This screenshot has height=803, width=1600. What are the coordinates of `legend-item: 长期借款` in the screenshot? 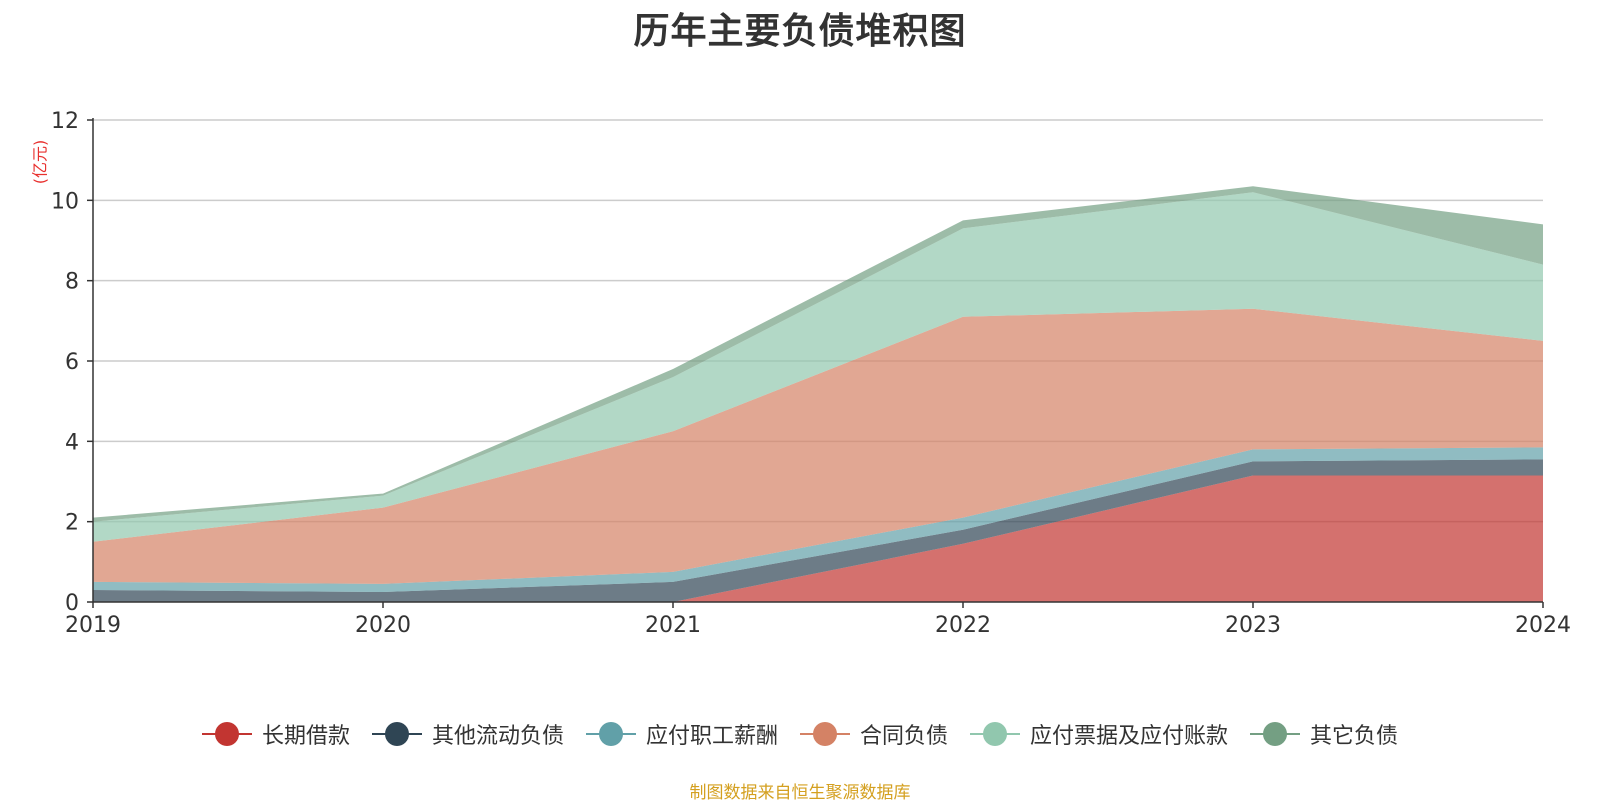 It's located at (275, 734).